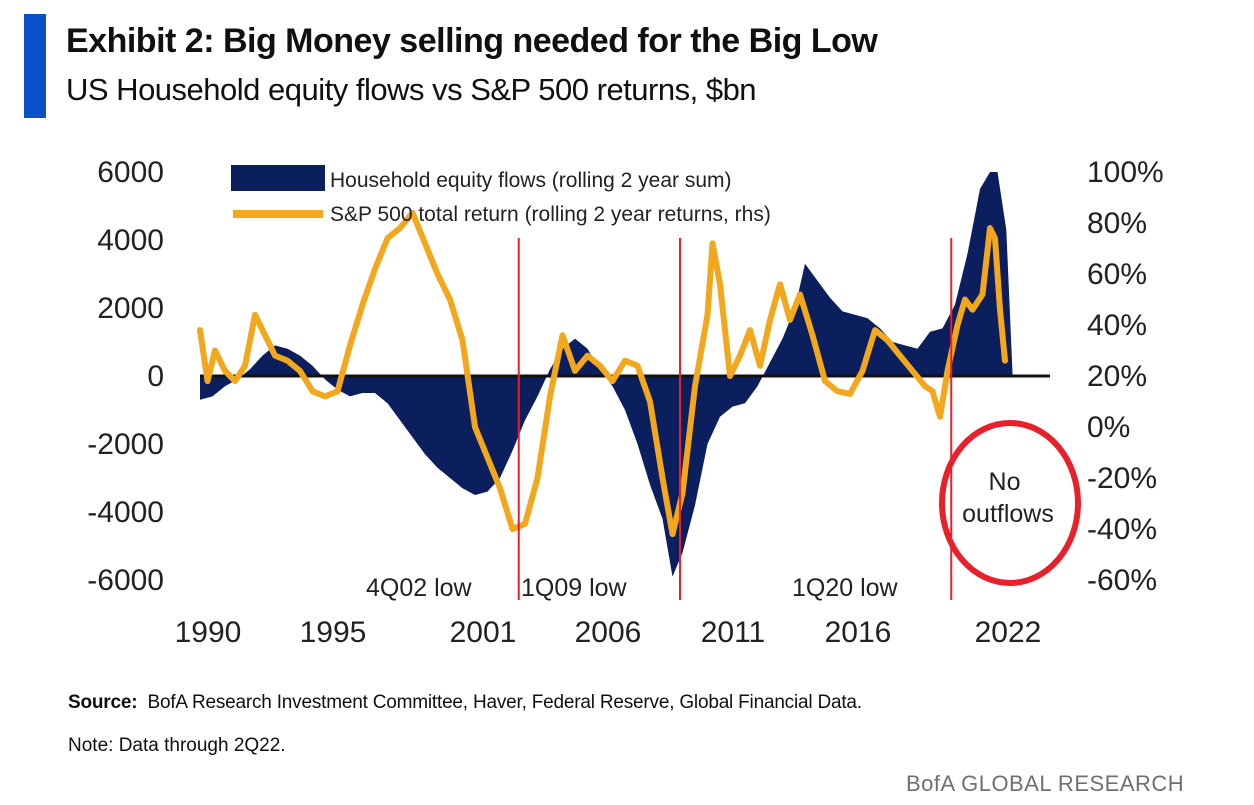 This screenshot has width=1254, height=805. Describe the element at coordinates (1117, 325) in the screenshot. I see `right-tick-label: 40%` at that location.